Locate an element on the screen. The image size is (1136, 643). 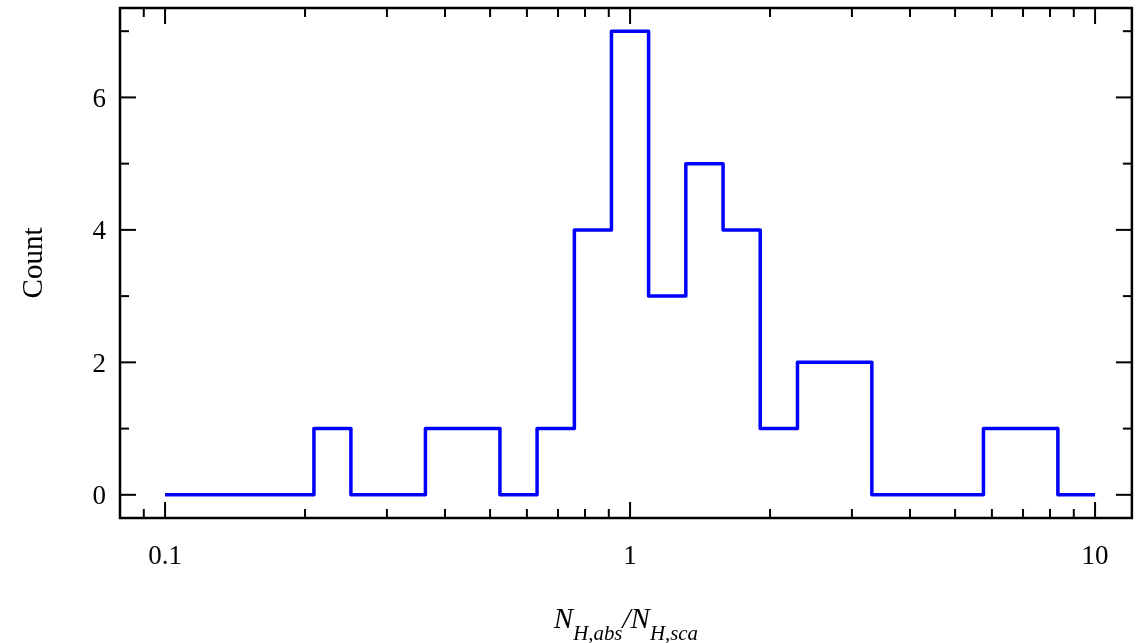
y-tick-label: 6 is located at coordinates (99, 97).